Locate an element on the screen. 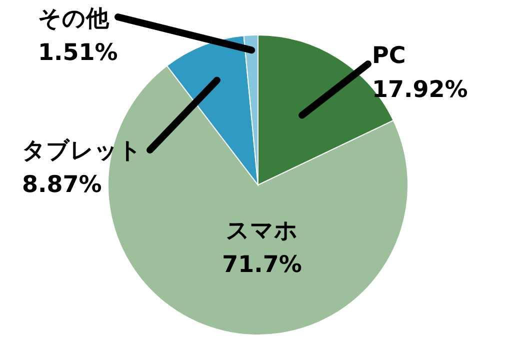 The height and width of the screenshot is (343, 511). slice-label: タブレット is located at coordinates (82, 151).